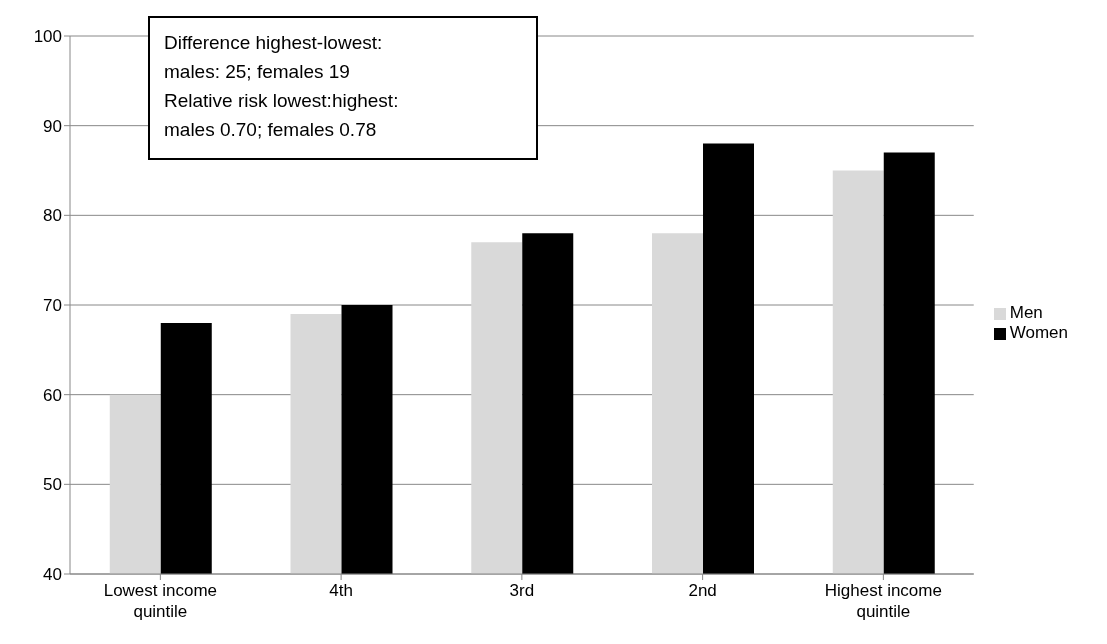  Describe the element at coordinates (52, 306) in the screenshot. I see `y-tick-label: 70` at that location.